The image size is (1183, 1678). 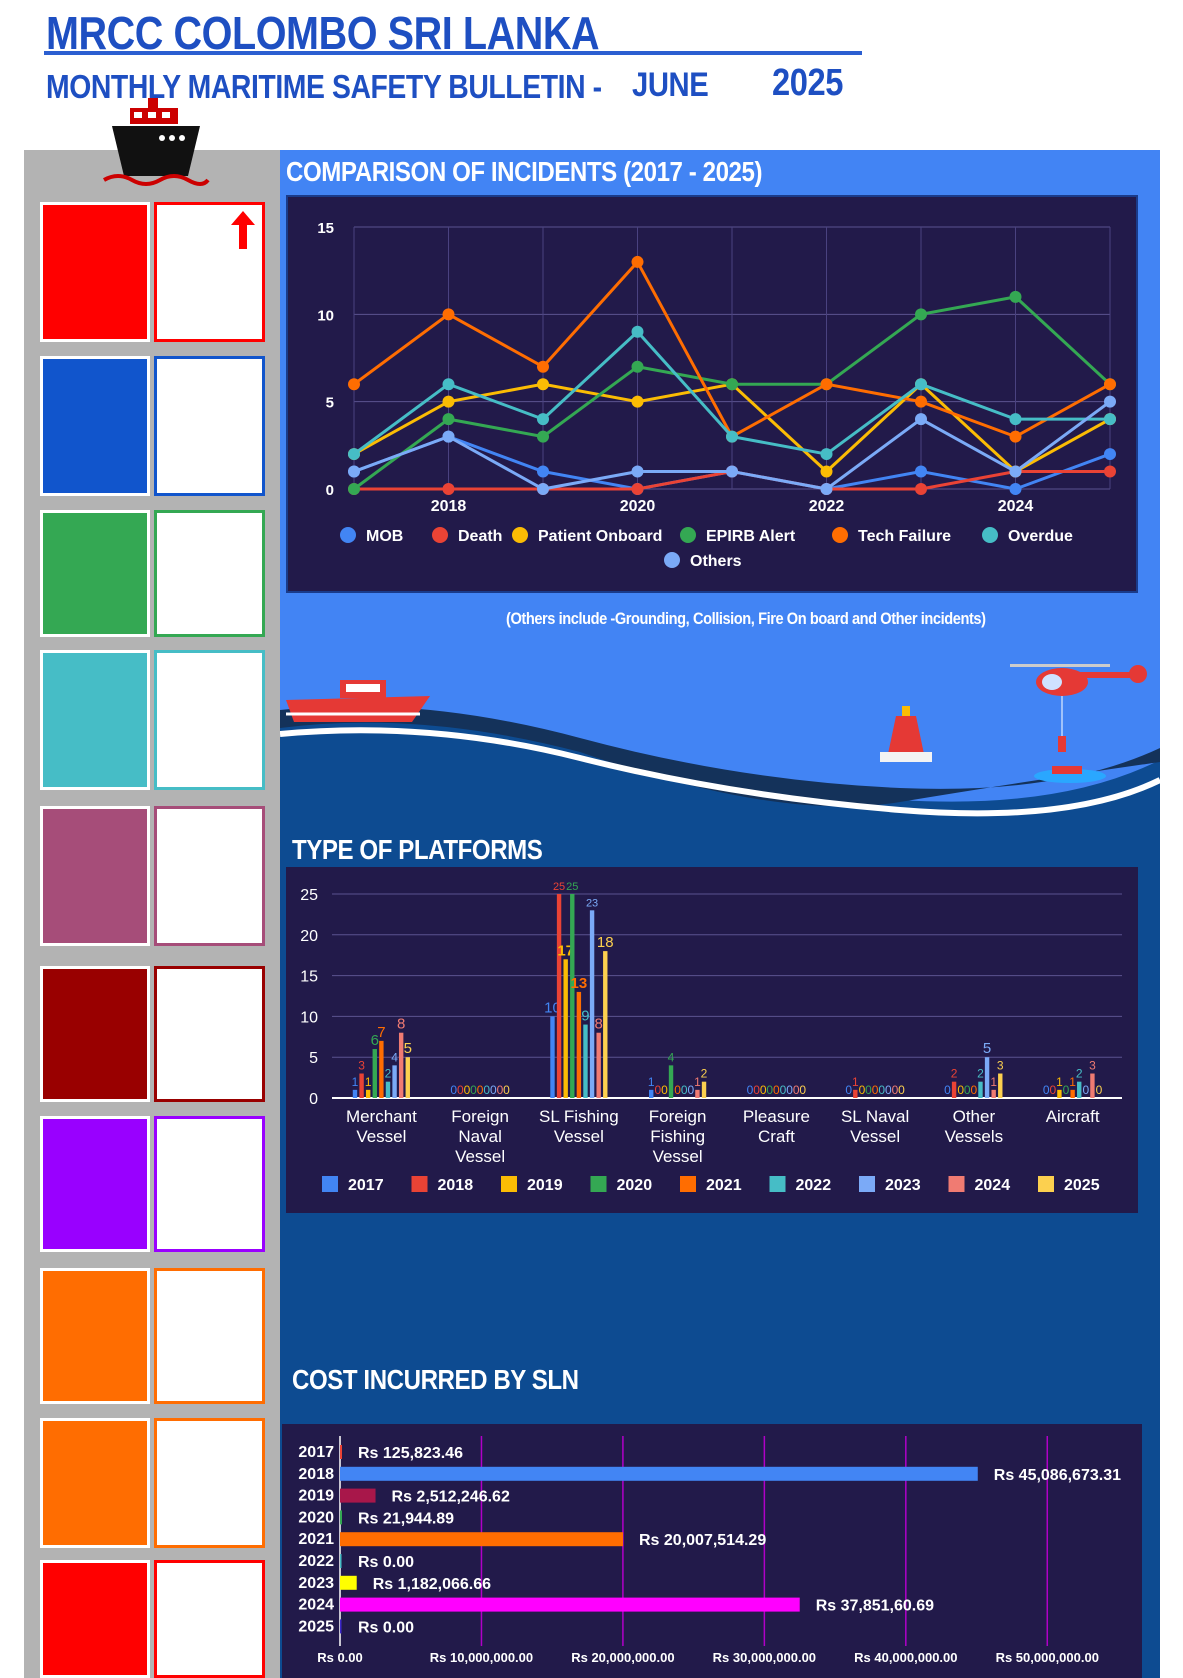 I want to click on bar-value-label: 2, so click(x=980, y=1074).